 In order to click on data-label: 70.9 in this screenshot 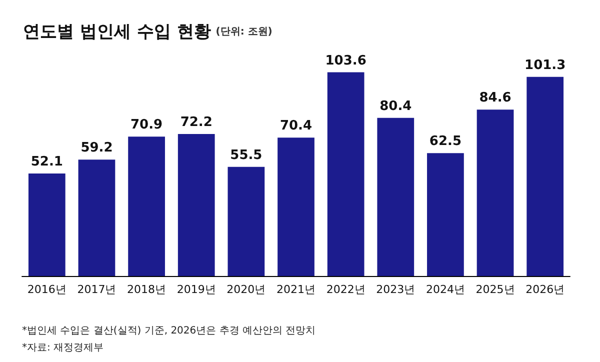, I will do `click(146, 125)`.